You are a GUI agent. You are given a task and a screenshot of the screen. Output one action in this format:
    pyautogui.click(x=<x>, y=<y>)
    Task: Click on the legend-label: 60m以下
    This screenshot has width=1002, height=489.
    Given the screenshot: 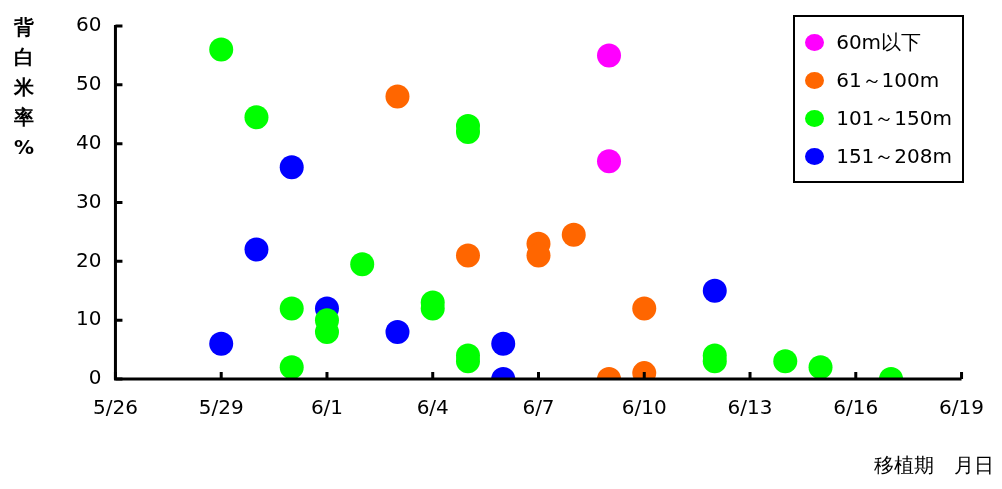 What is the action you would take?
    pyautogui.click(x=879, y=42)
    